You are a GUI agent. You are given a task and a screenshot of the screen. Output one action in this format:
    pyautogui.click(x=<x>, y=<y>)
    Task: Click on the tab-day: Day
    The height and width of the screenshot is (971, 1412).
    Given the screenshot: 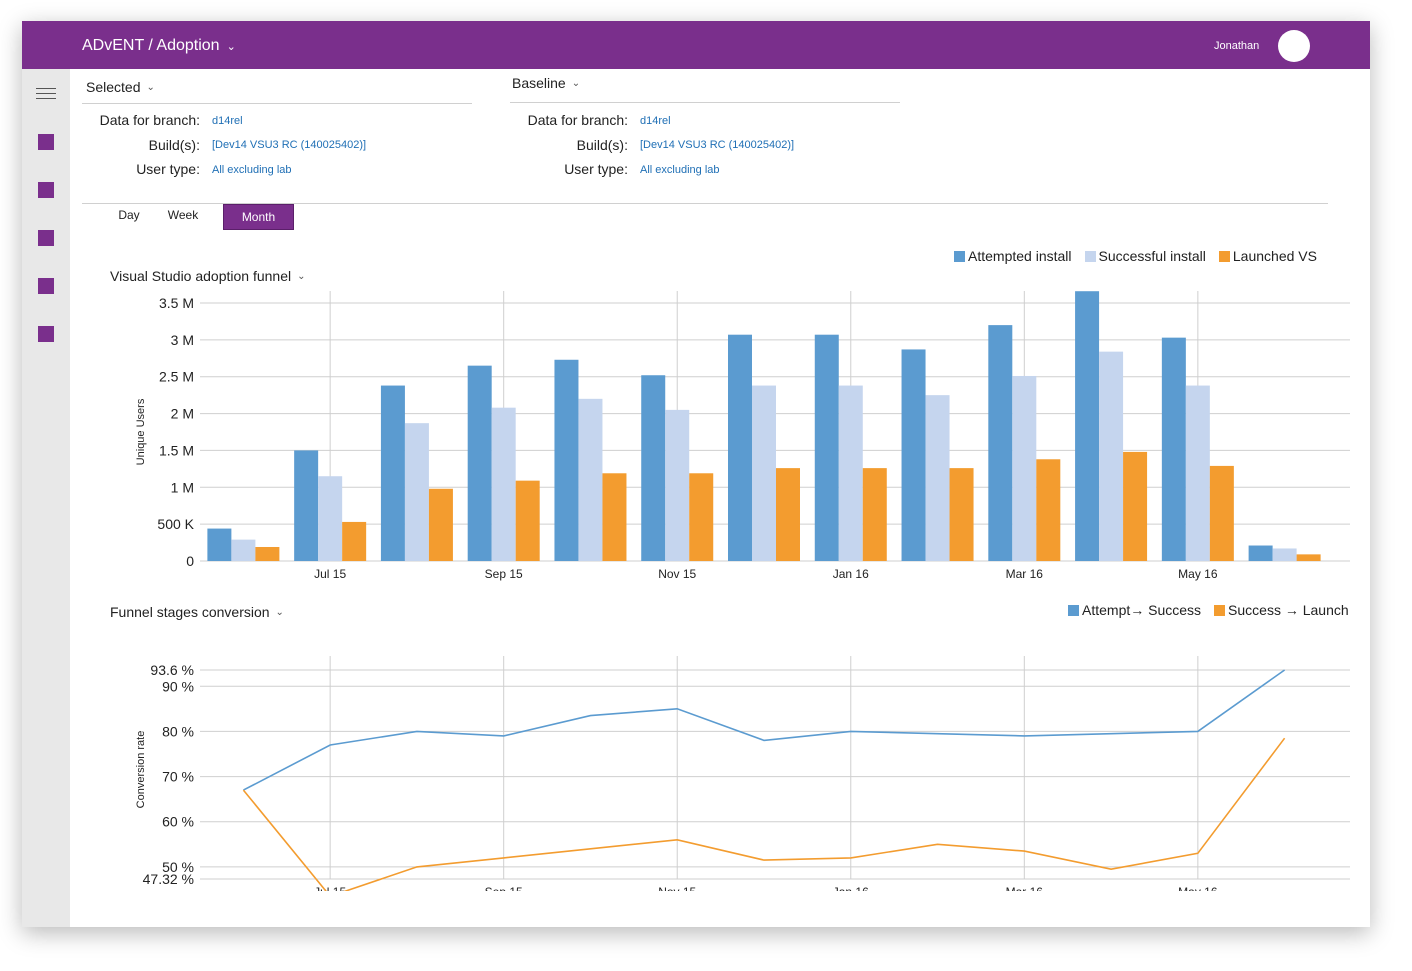 What is the action you would take?
    pyautogui.click(x=129, y=215)
    